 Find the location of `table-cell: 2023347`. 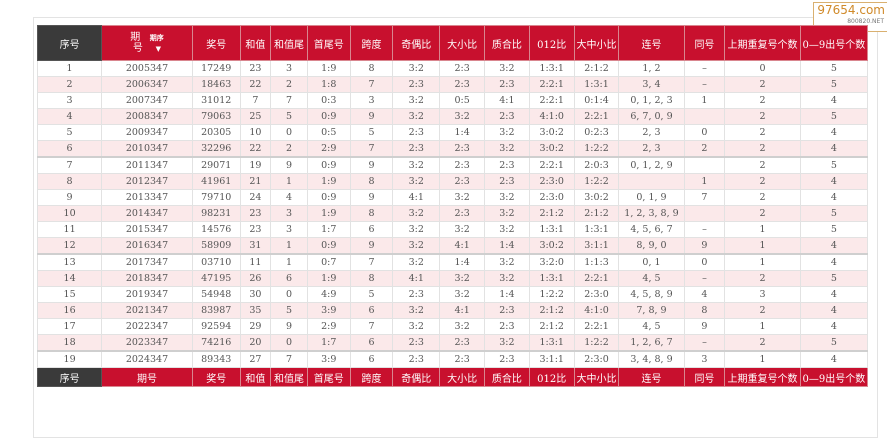

table-cell: 2023347 is located at coordinates (147, 343).